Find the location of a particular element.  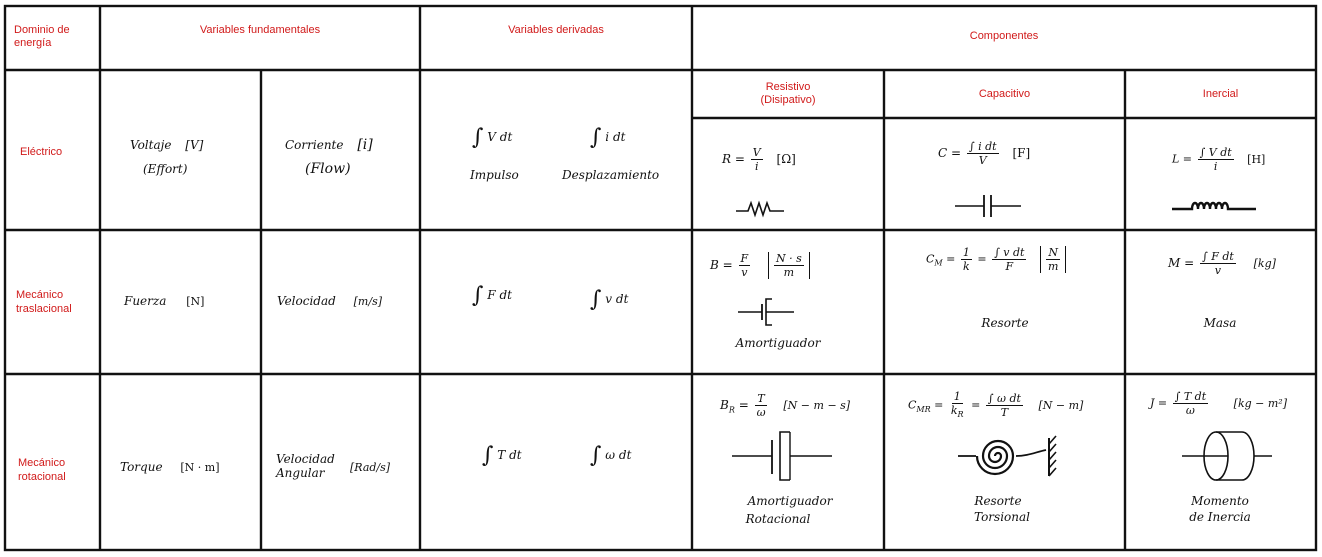

derived-torque-integral: ∫ T dt is located at coordinates (502, 456).